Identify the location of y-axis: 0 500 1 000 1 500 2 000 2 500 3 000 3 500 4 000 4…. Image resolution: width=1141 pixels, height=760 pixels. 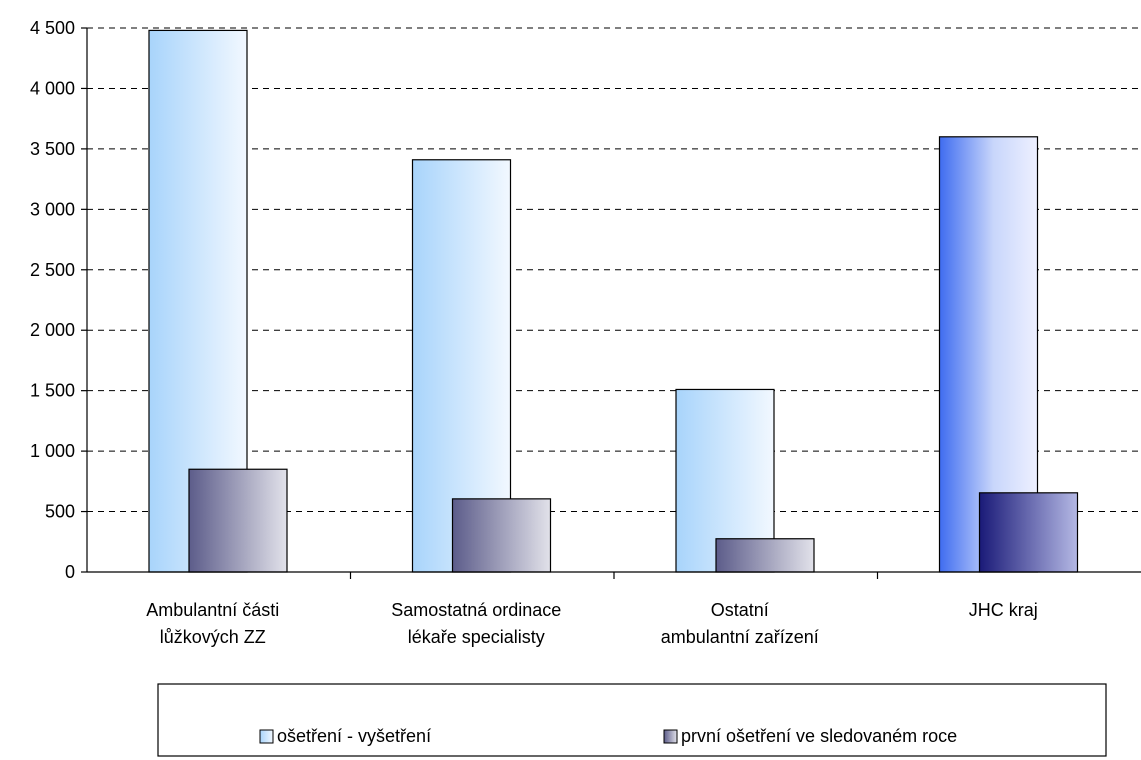
(59, 300).